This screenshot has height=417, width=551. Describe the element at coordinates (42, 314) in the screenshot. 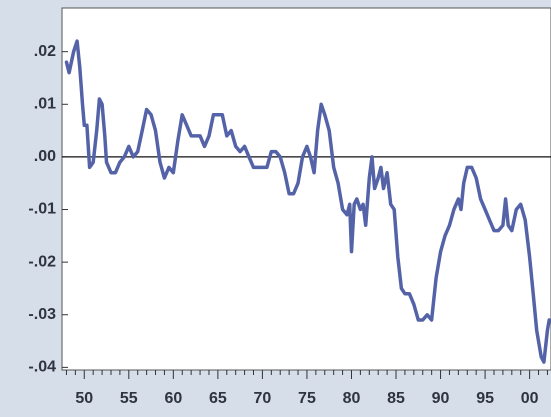

I see `y-tick-label: -.03` at that location.